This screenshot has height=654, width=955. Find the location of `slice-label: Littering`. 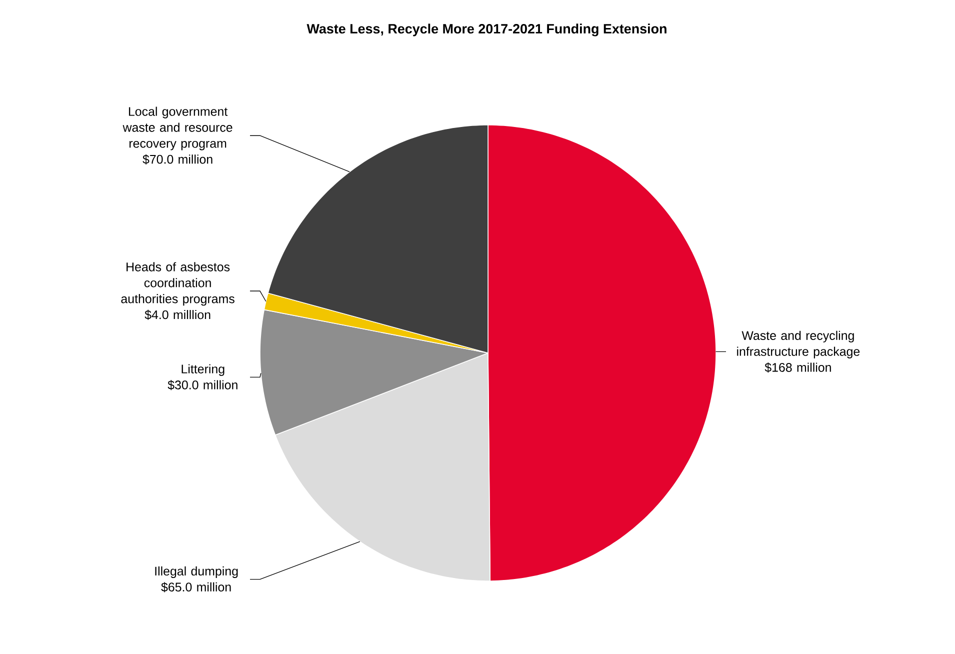

slice-label: Littering is located at coordinates (203, 370).